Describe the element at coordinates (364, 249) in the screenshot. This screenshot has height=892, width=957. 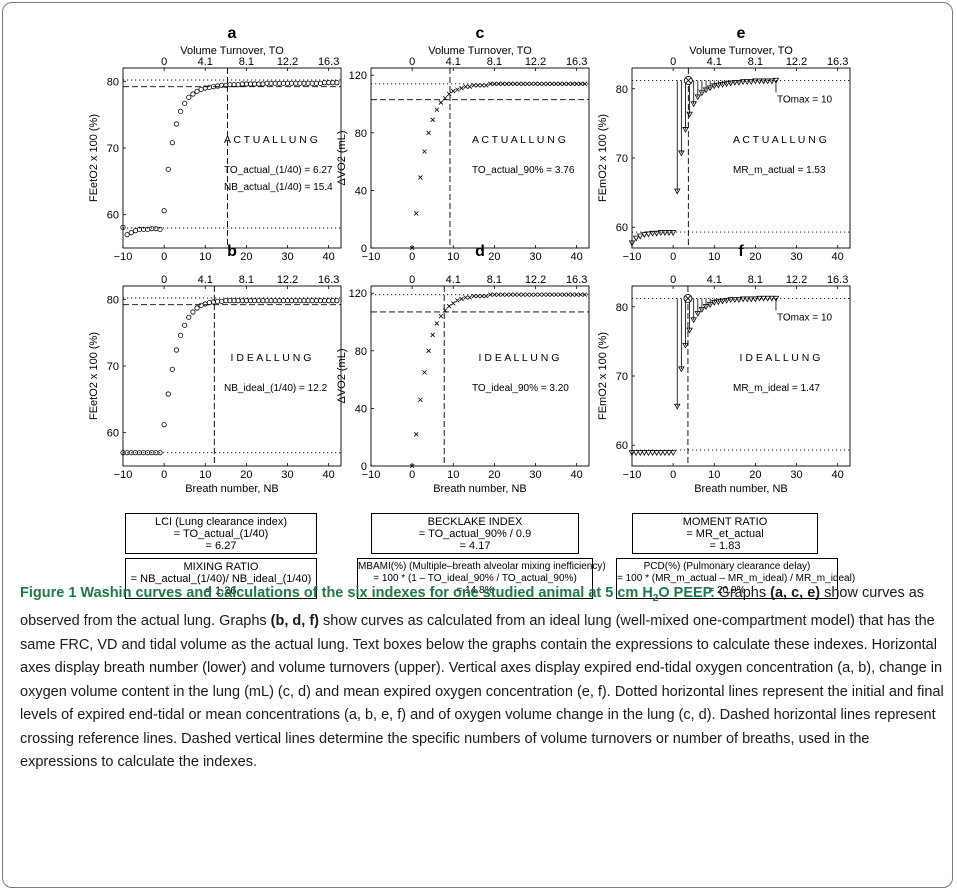
I see `y-tick-label: 0` at that location.